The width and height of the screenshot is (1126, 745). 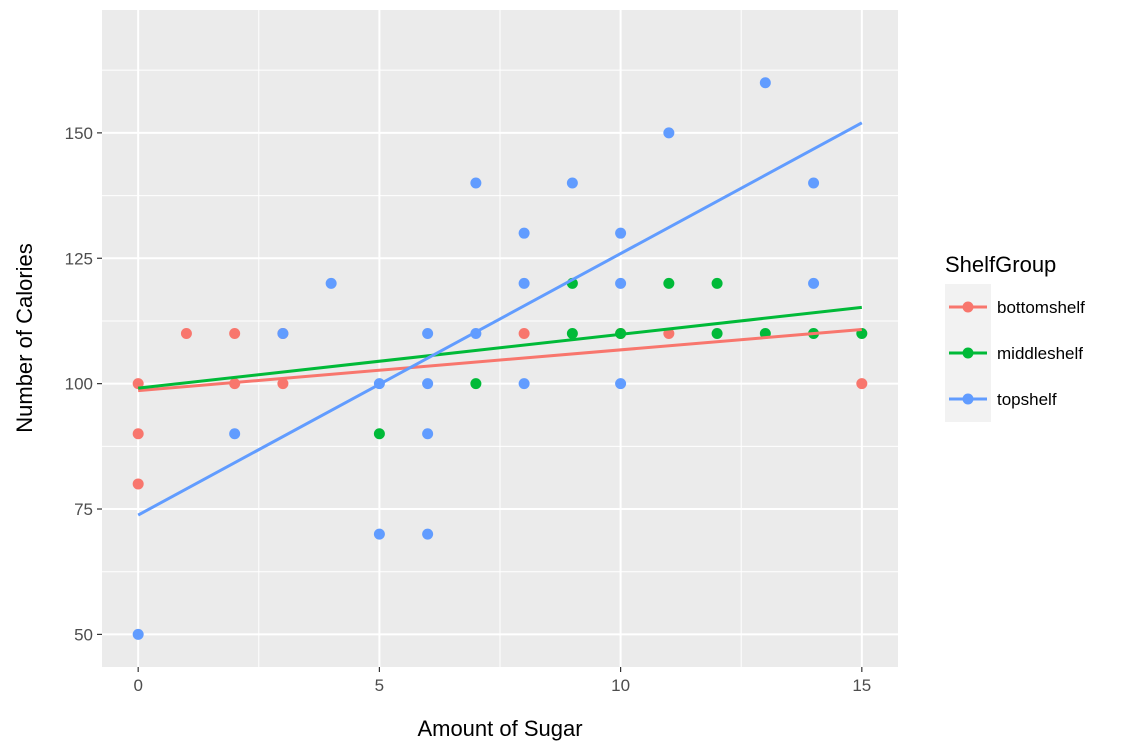 I want to click on y-tick-label: 150, so click(x=79, y=133).